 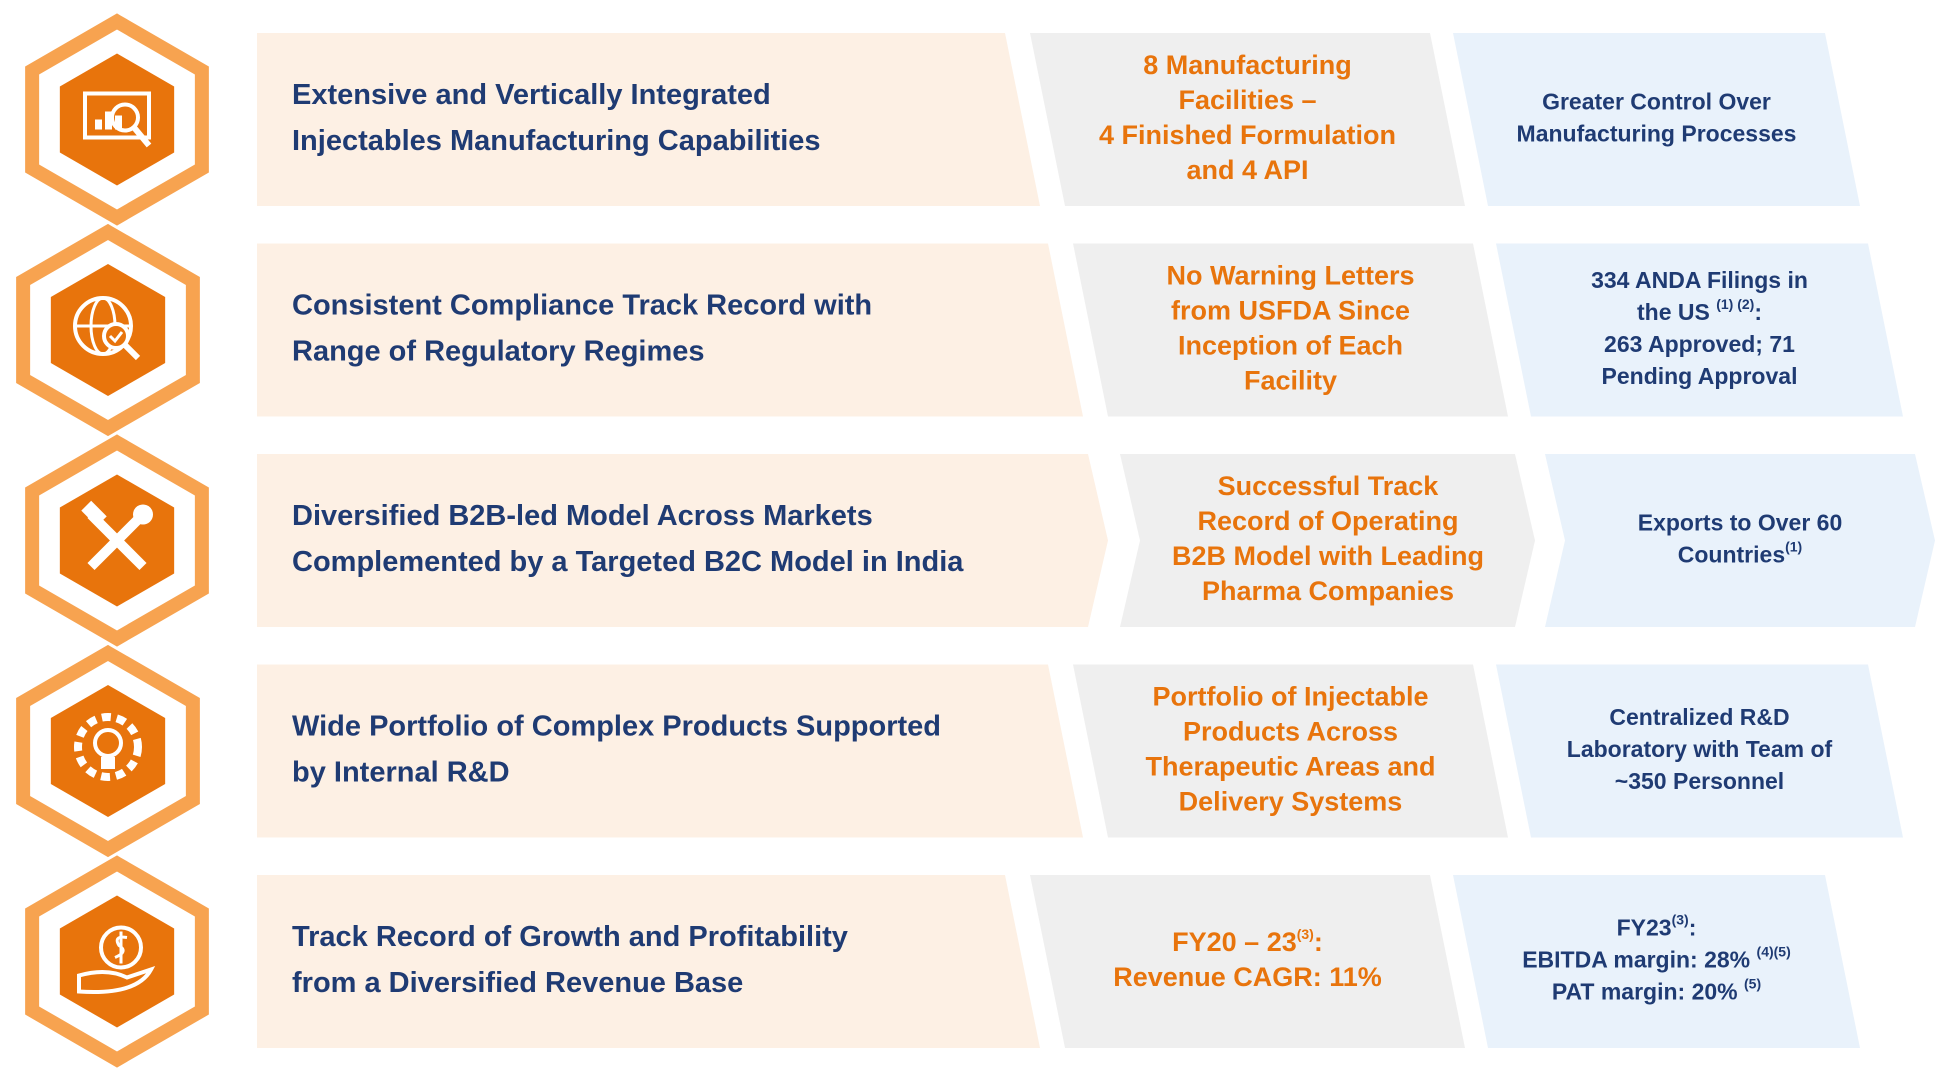 What do you see at coordinates (556, 141) in the screenshot?
I see `strength-text: Injectables Manufacturing Capabilities` at bounding box center [556, 141].